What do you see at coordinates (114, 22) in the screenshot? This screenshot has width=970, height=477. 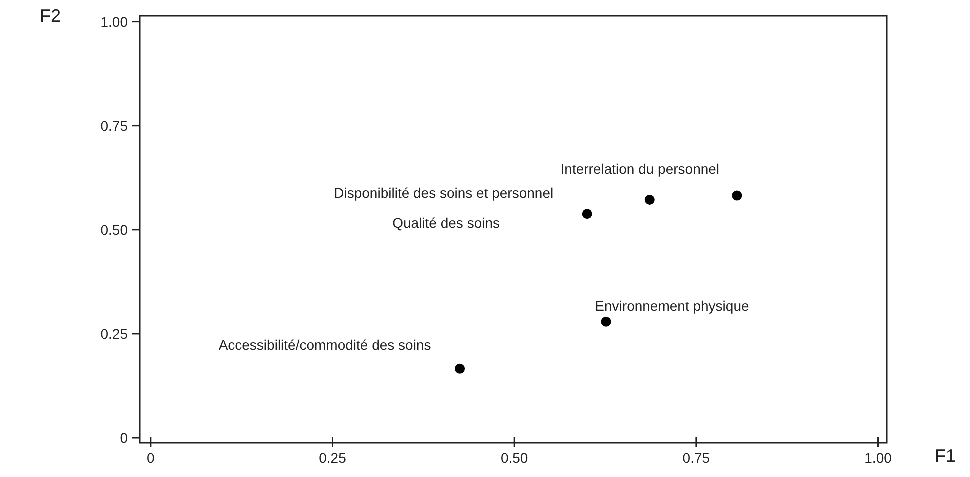 I see `y-tick-label: 1.00` at bounding box center [114, 22].